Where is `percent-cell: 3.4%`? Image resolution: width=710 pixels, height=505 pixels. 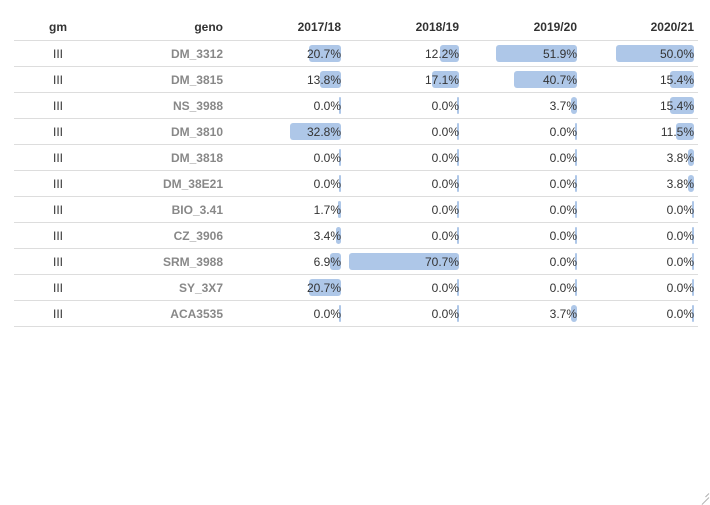
percent-cell: 3.4% is located at coordinates (286, 235).